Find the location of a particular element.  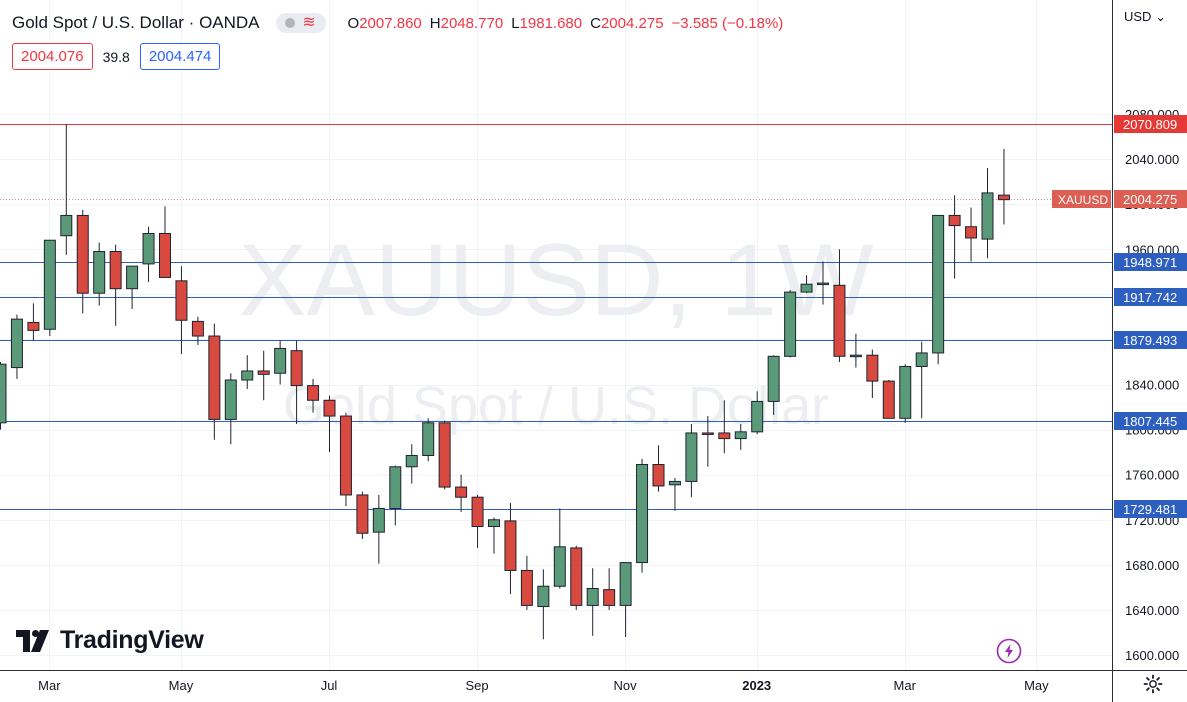

x-tick-label: Sep is located at coordinates (476, 685).